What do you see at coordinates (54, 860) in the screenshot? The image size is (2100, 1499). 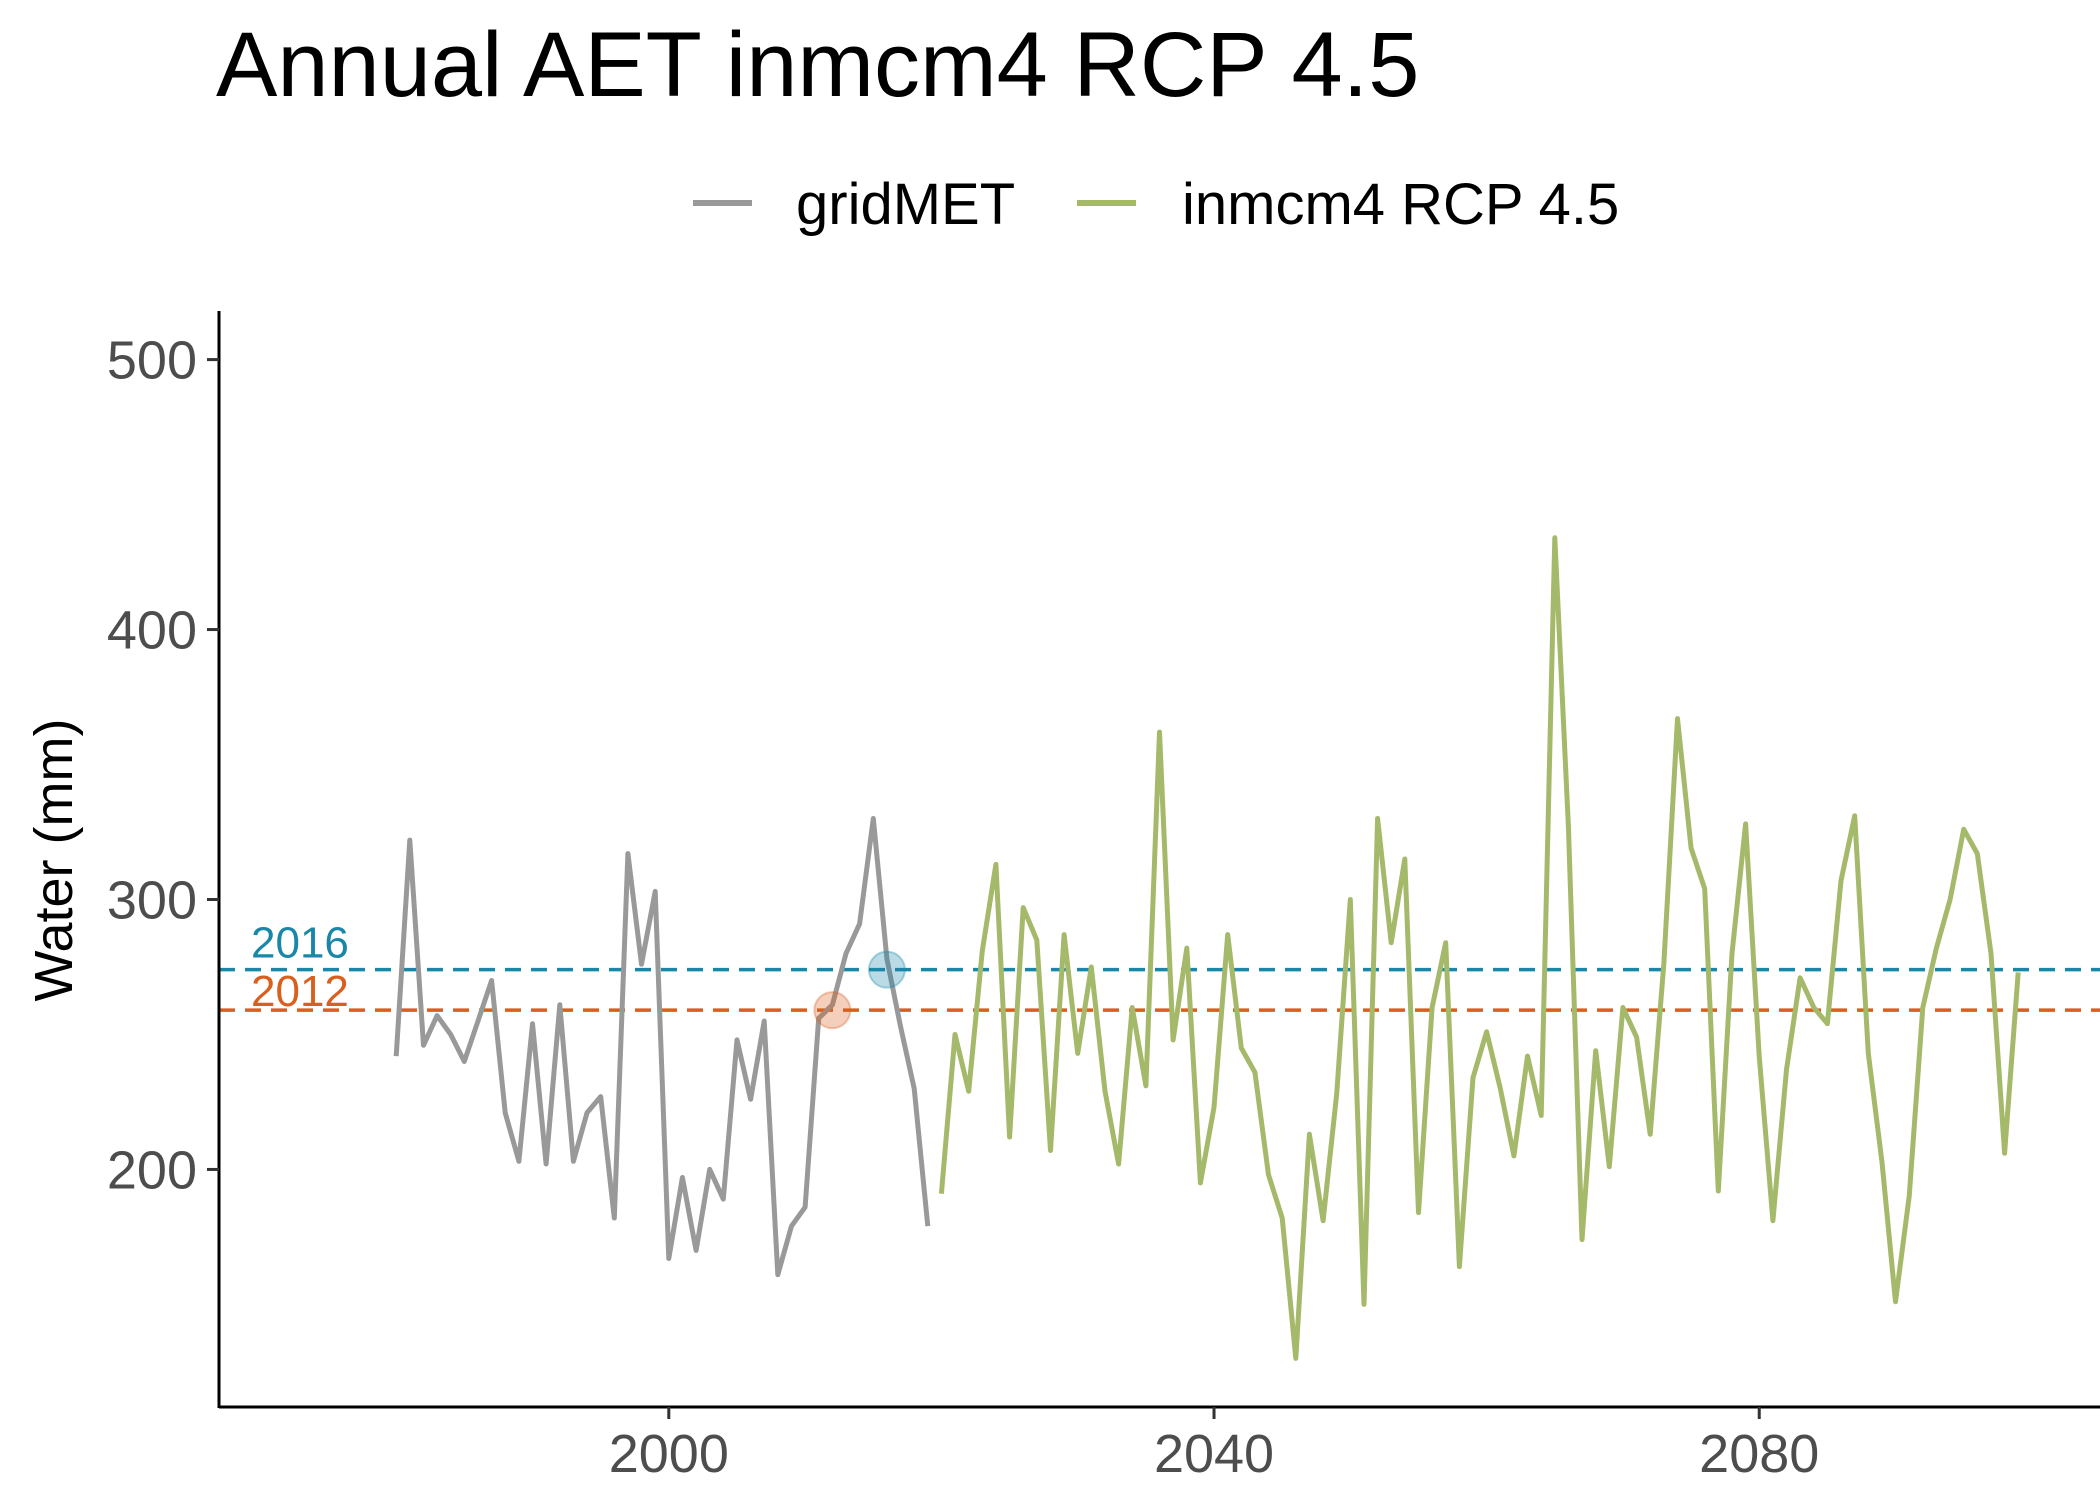 I see `y-axis-label: Water (mm)` at bounding box center [54, 860].